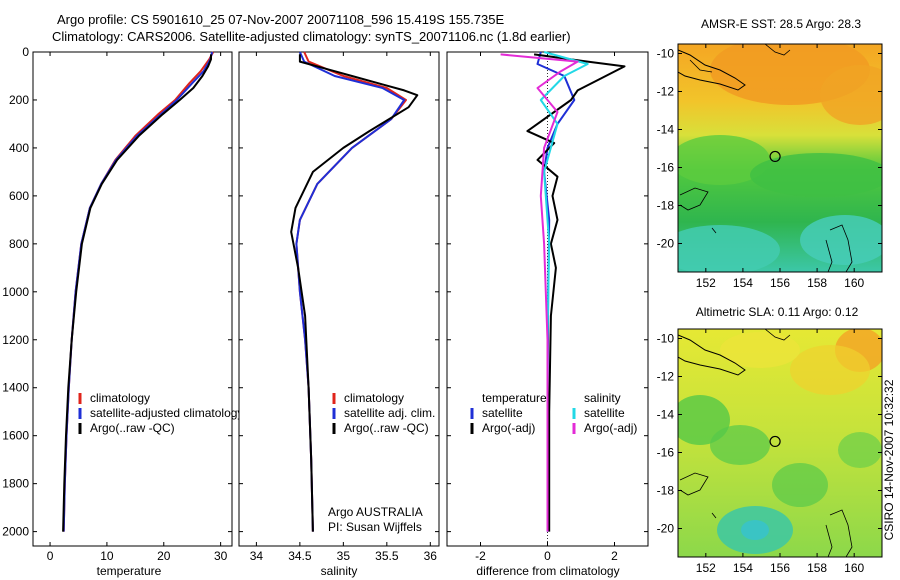  Describe the element at coordinates (107, 556) in the screenshot. I see `x-tick-label: 10` at that location.